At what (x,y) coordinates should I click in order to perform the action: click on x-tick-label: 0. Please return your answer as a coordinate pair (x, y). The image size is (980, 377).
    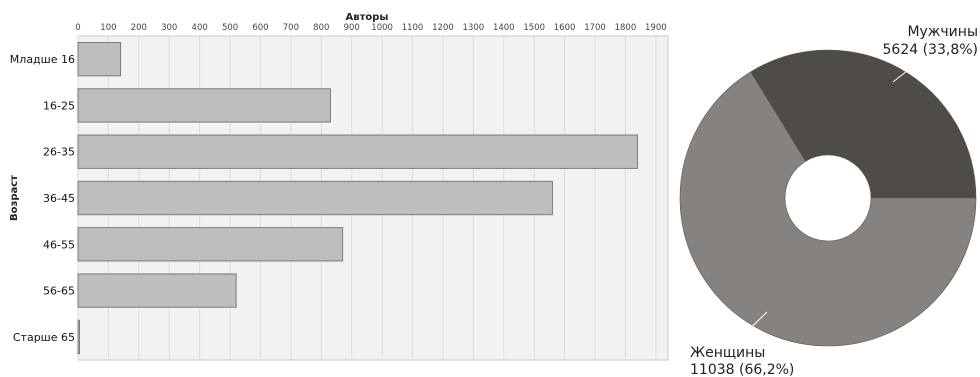
    Looking at the image, I should click on (77, 28).